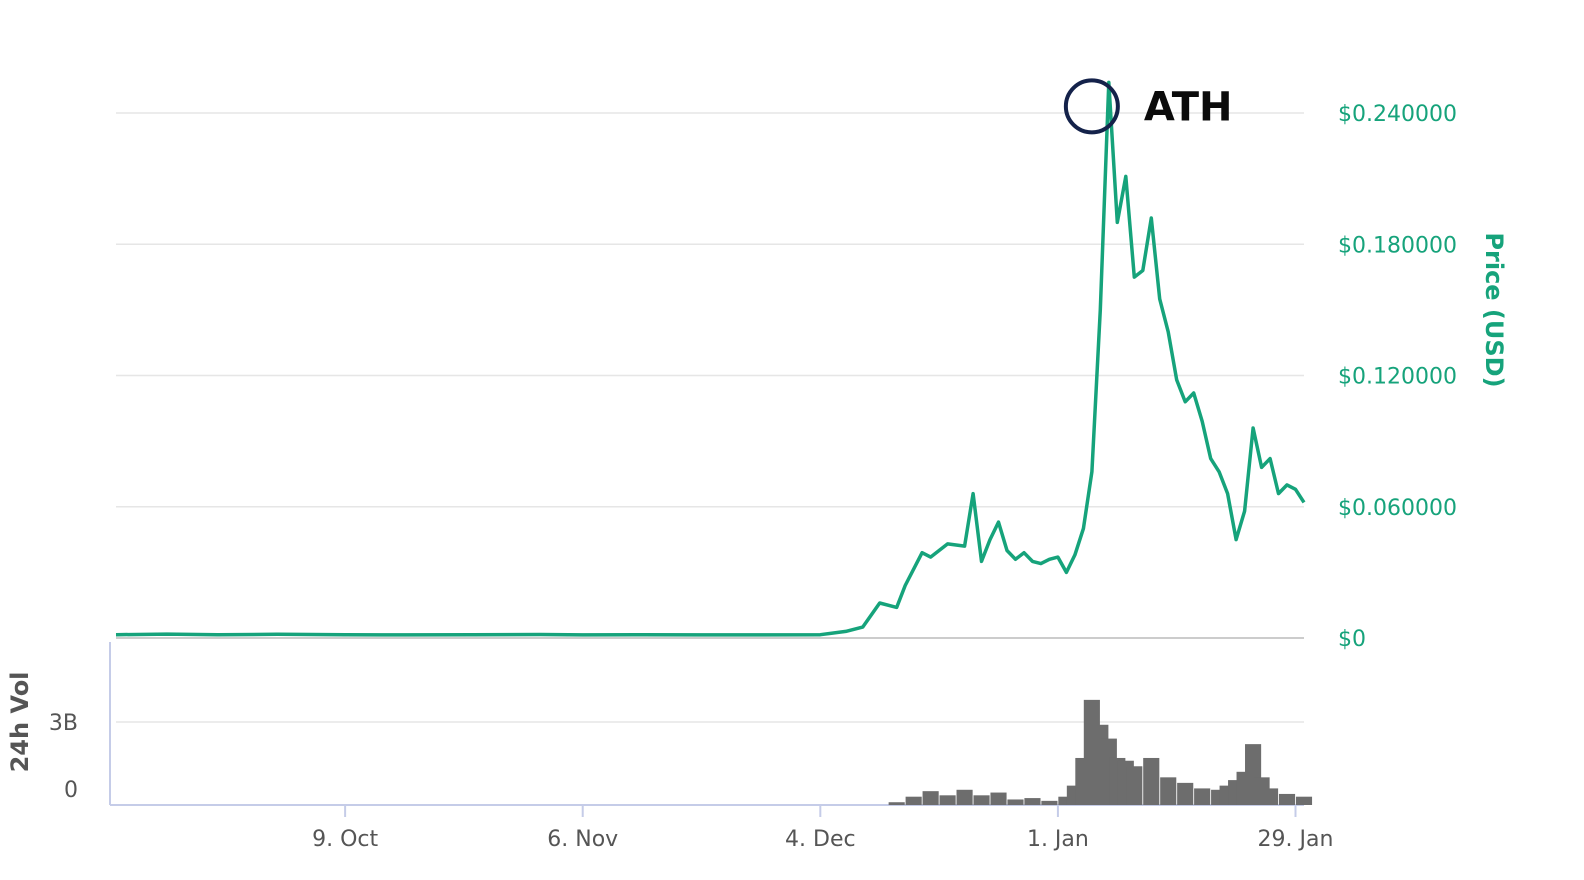 The width and height of the screenshot is (1584, 880). Describe the element at coordinates (1494, 309) in the screenshot. I see `price-axis-label: Price (USD)` at that location.